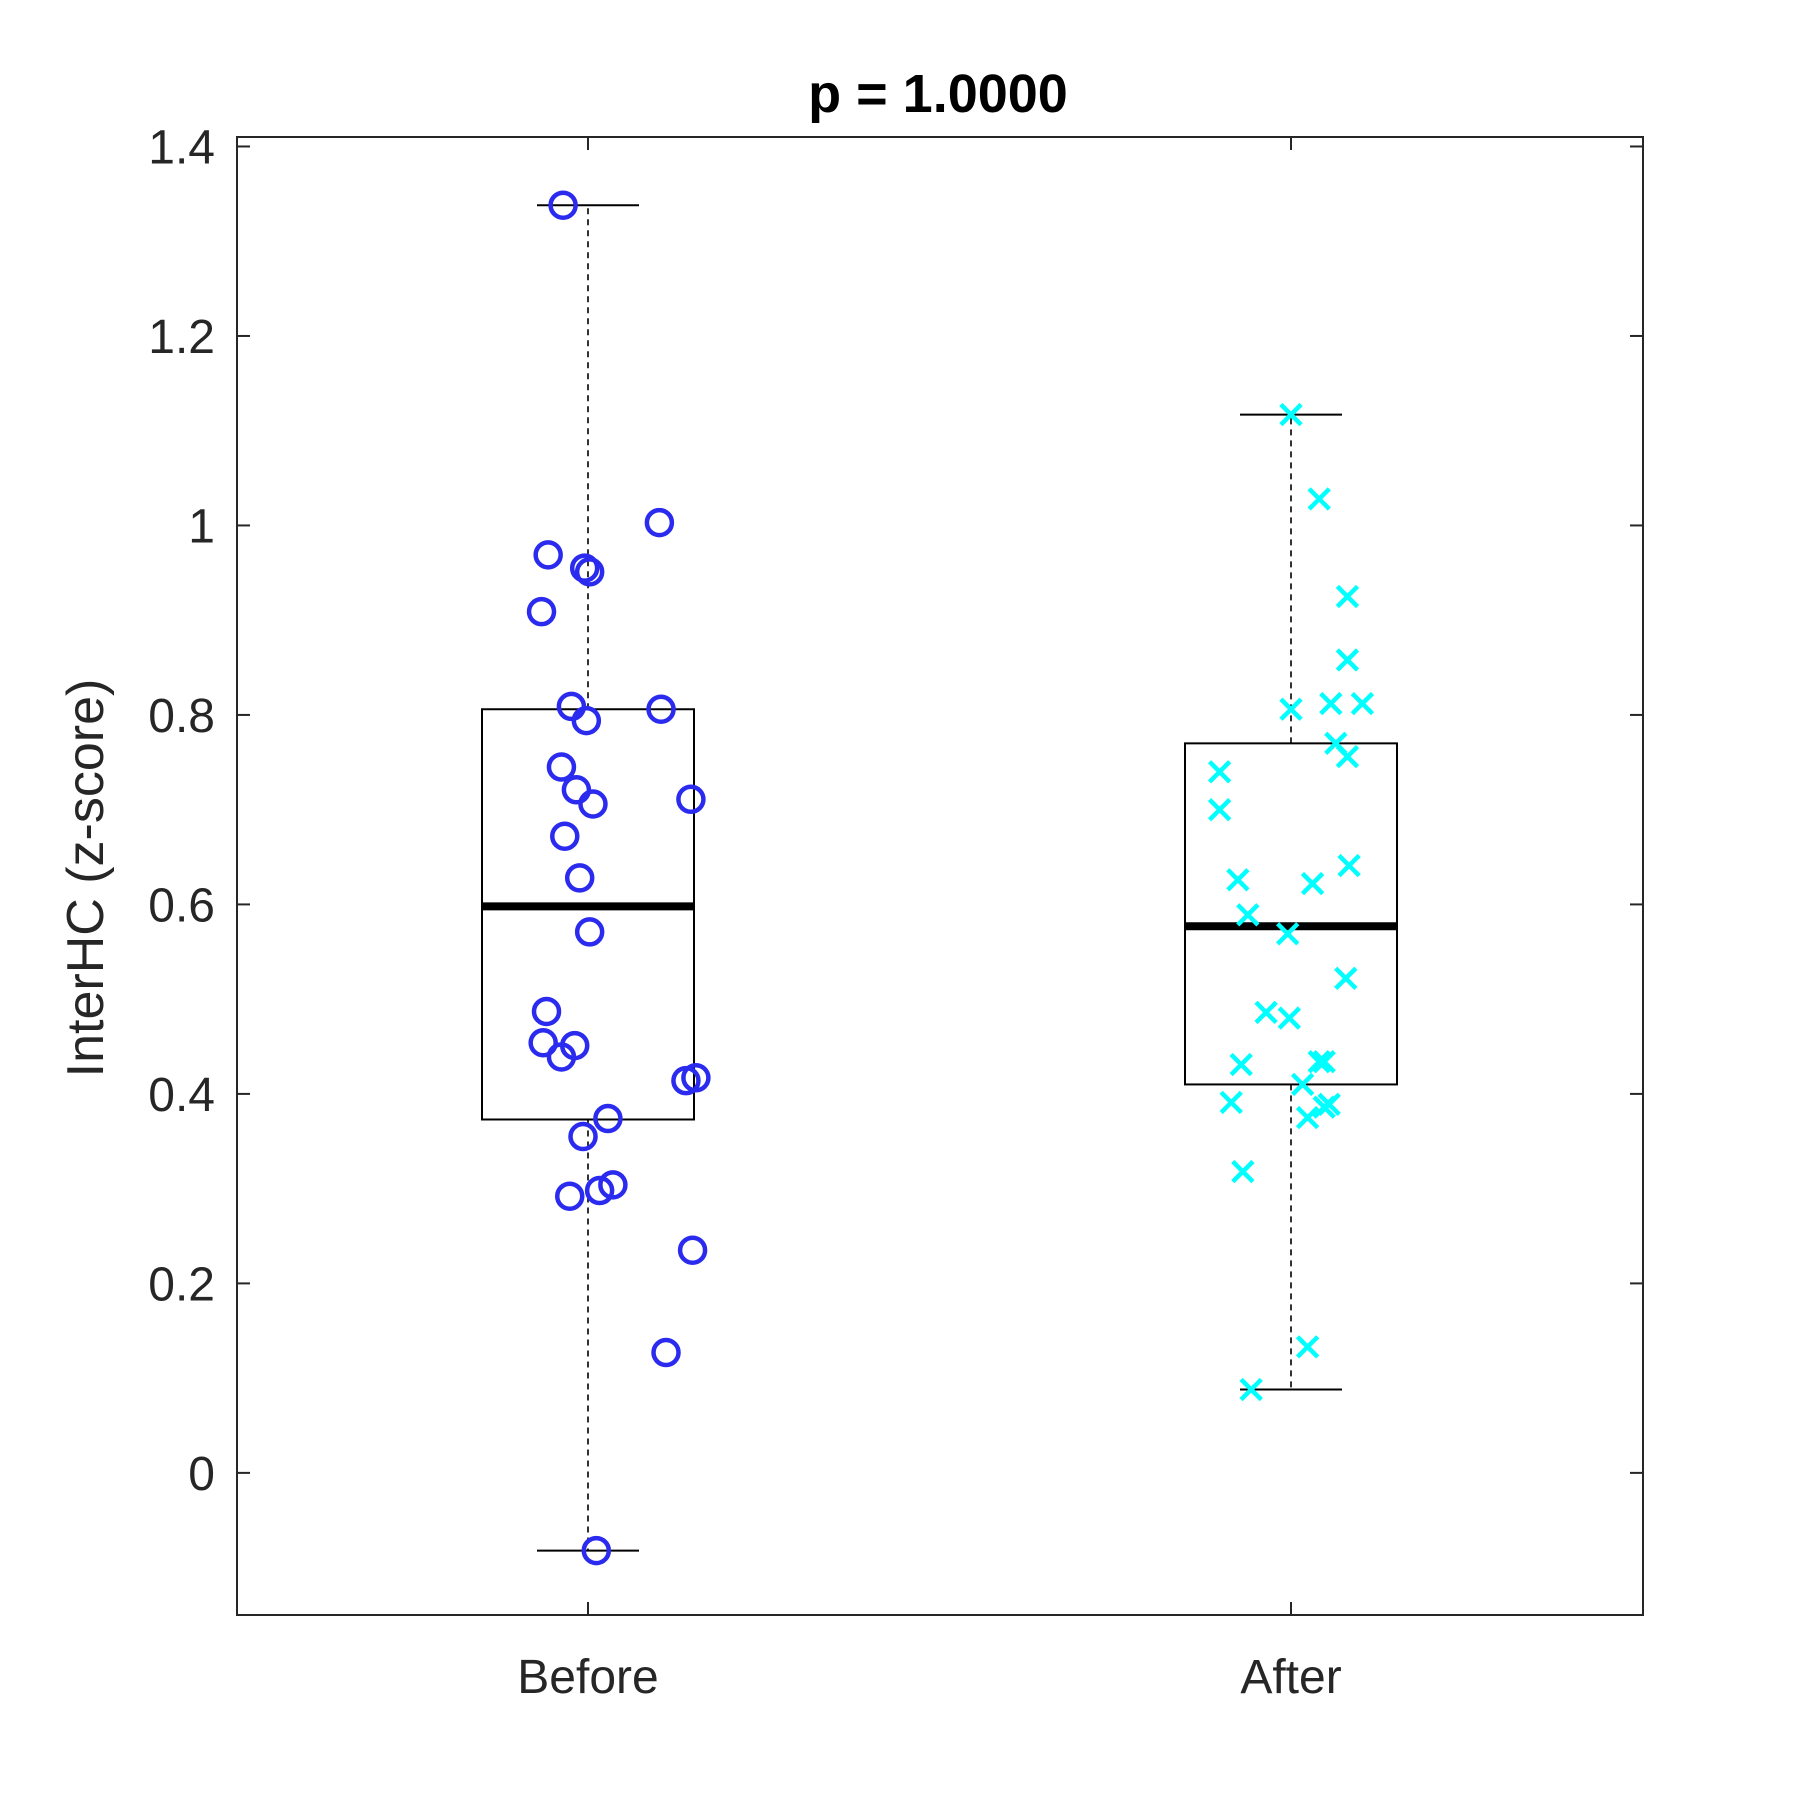 This screenshot has height=1800, width=1800. I want to click on y-tick-label: 0.6, so click(181, 905).